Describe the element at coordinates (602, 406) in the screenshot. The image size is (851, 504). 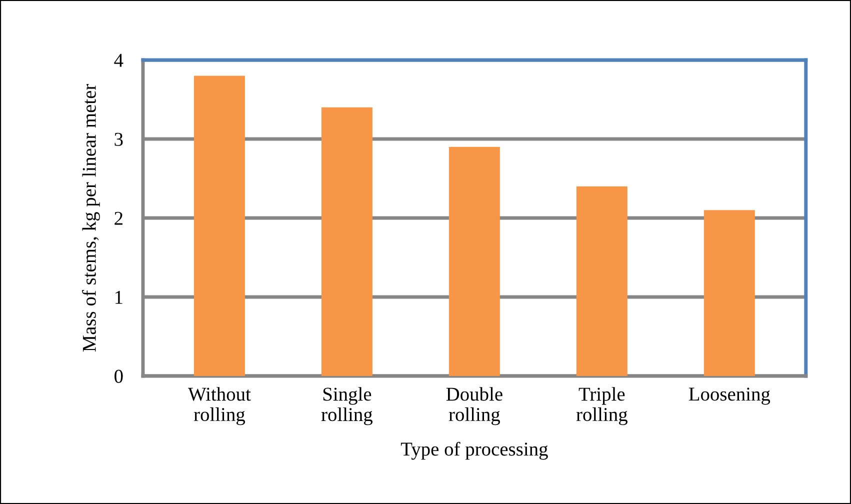
I see `x-tick-label: Triple rolling` at that location.